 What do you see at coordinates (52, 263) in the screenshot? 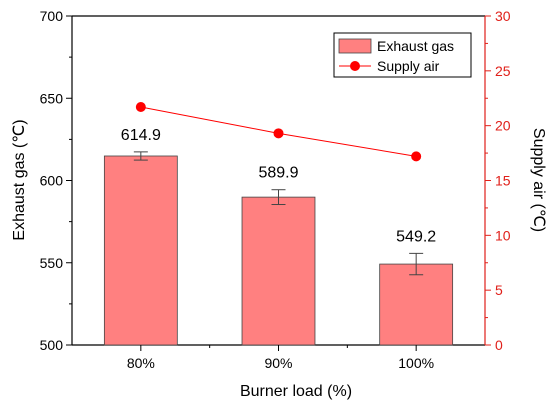
I see `y-left-tick-label: 550` at bounding box center [52, 263].